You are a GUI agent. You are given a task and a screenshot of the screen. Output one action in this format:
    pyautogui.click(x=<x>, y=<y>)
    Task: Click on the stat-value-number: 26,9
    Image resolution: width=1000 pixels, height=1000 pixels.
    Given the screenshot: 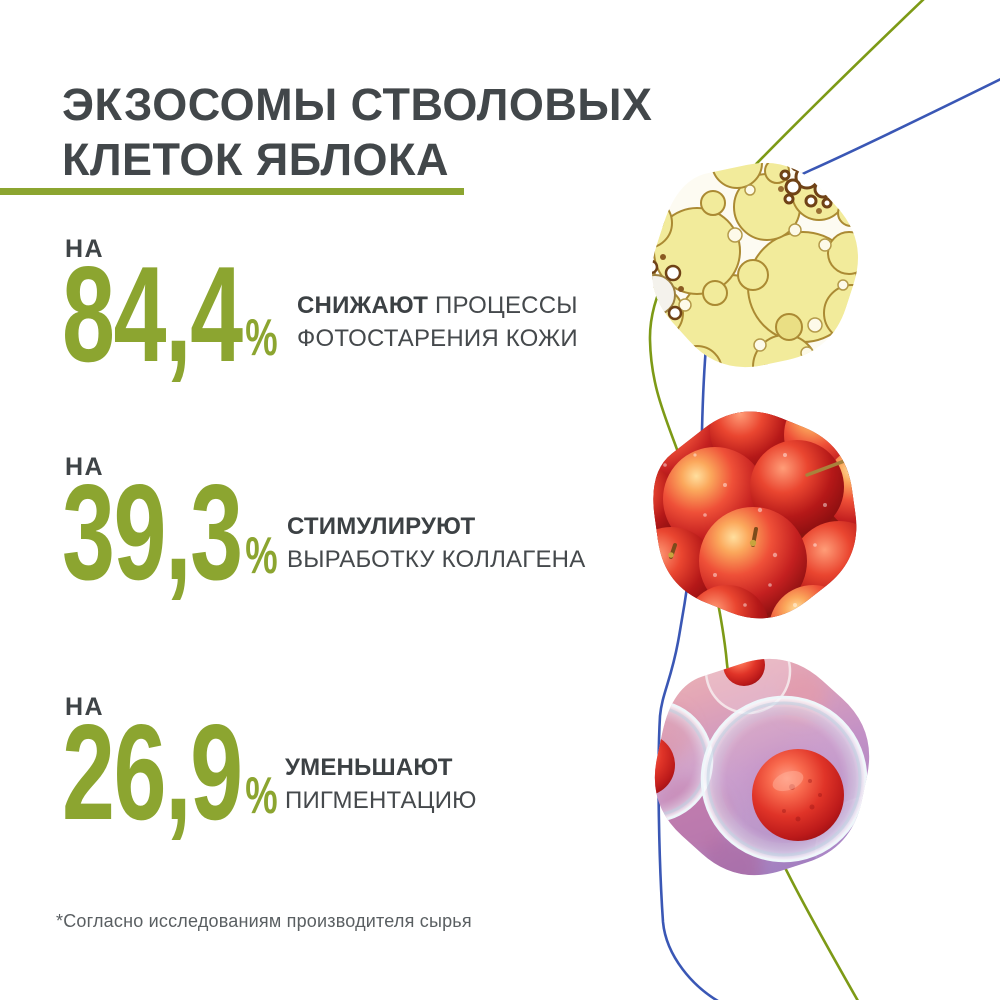 What is the action you would take?
    pyautogui.click(x=152, y=772)
    